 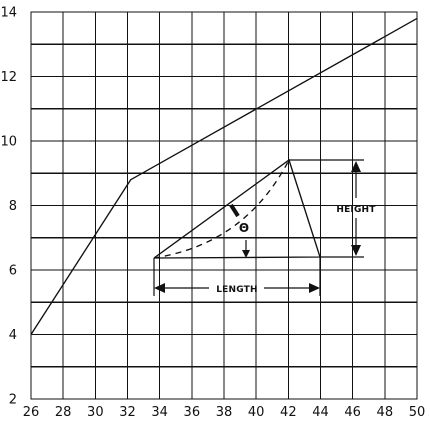 What do you see at coordinates (320, 412) in the screenshot?
I see `x-tick-label: 44` at bounding box center [320, 412].